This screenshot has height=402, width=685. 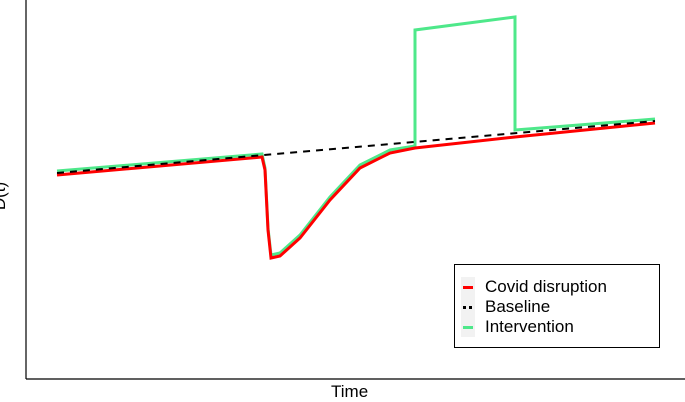 What do you see at coordinates (557, 306) in the screenshot?
I see `legend: Covid disruption Baseline Intervention` at bounding box center [557, 306].